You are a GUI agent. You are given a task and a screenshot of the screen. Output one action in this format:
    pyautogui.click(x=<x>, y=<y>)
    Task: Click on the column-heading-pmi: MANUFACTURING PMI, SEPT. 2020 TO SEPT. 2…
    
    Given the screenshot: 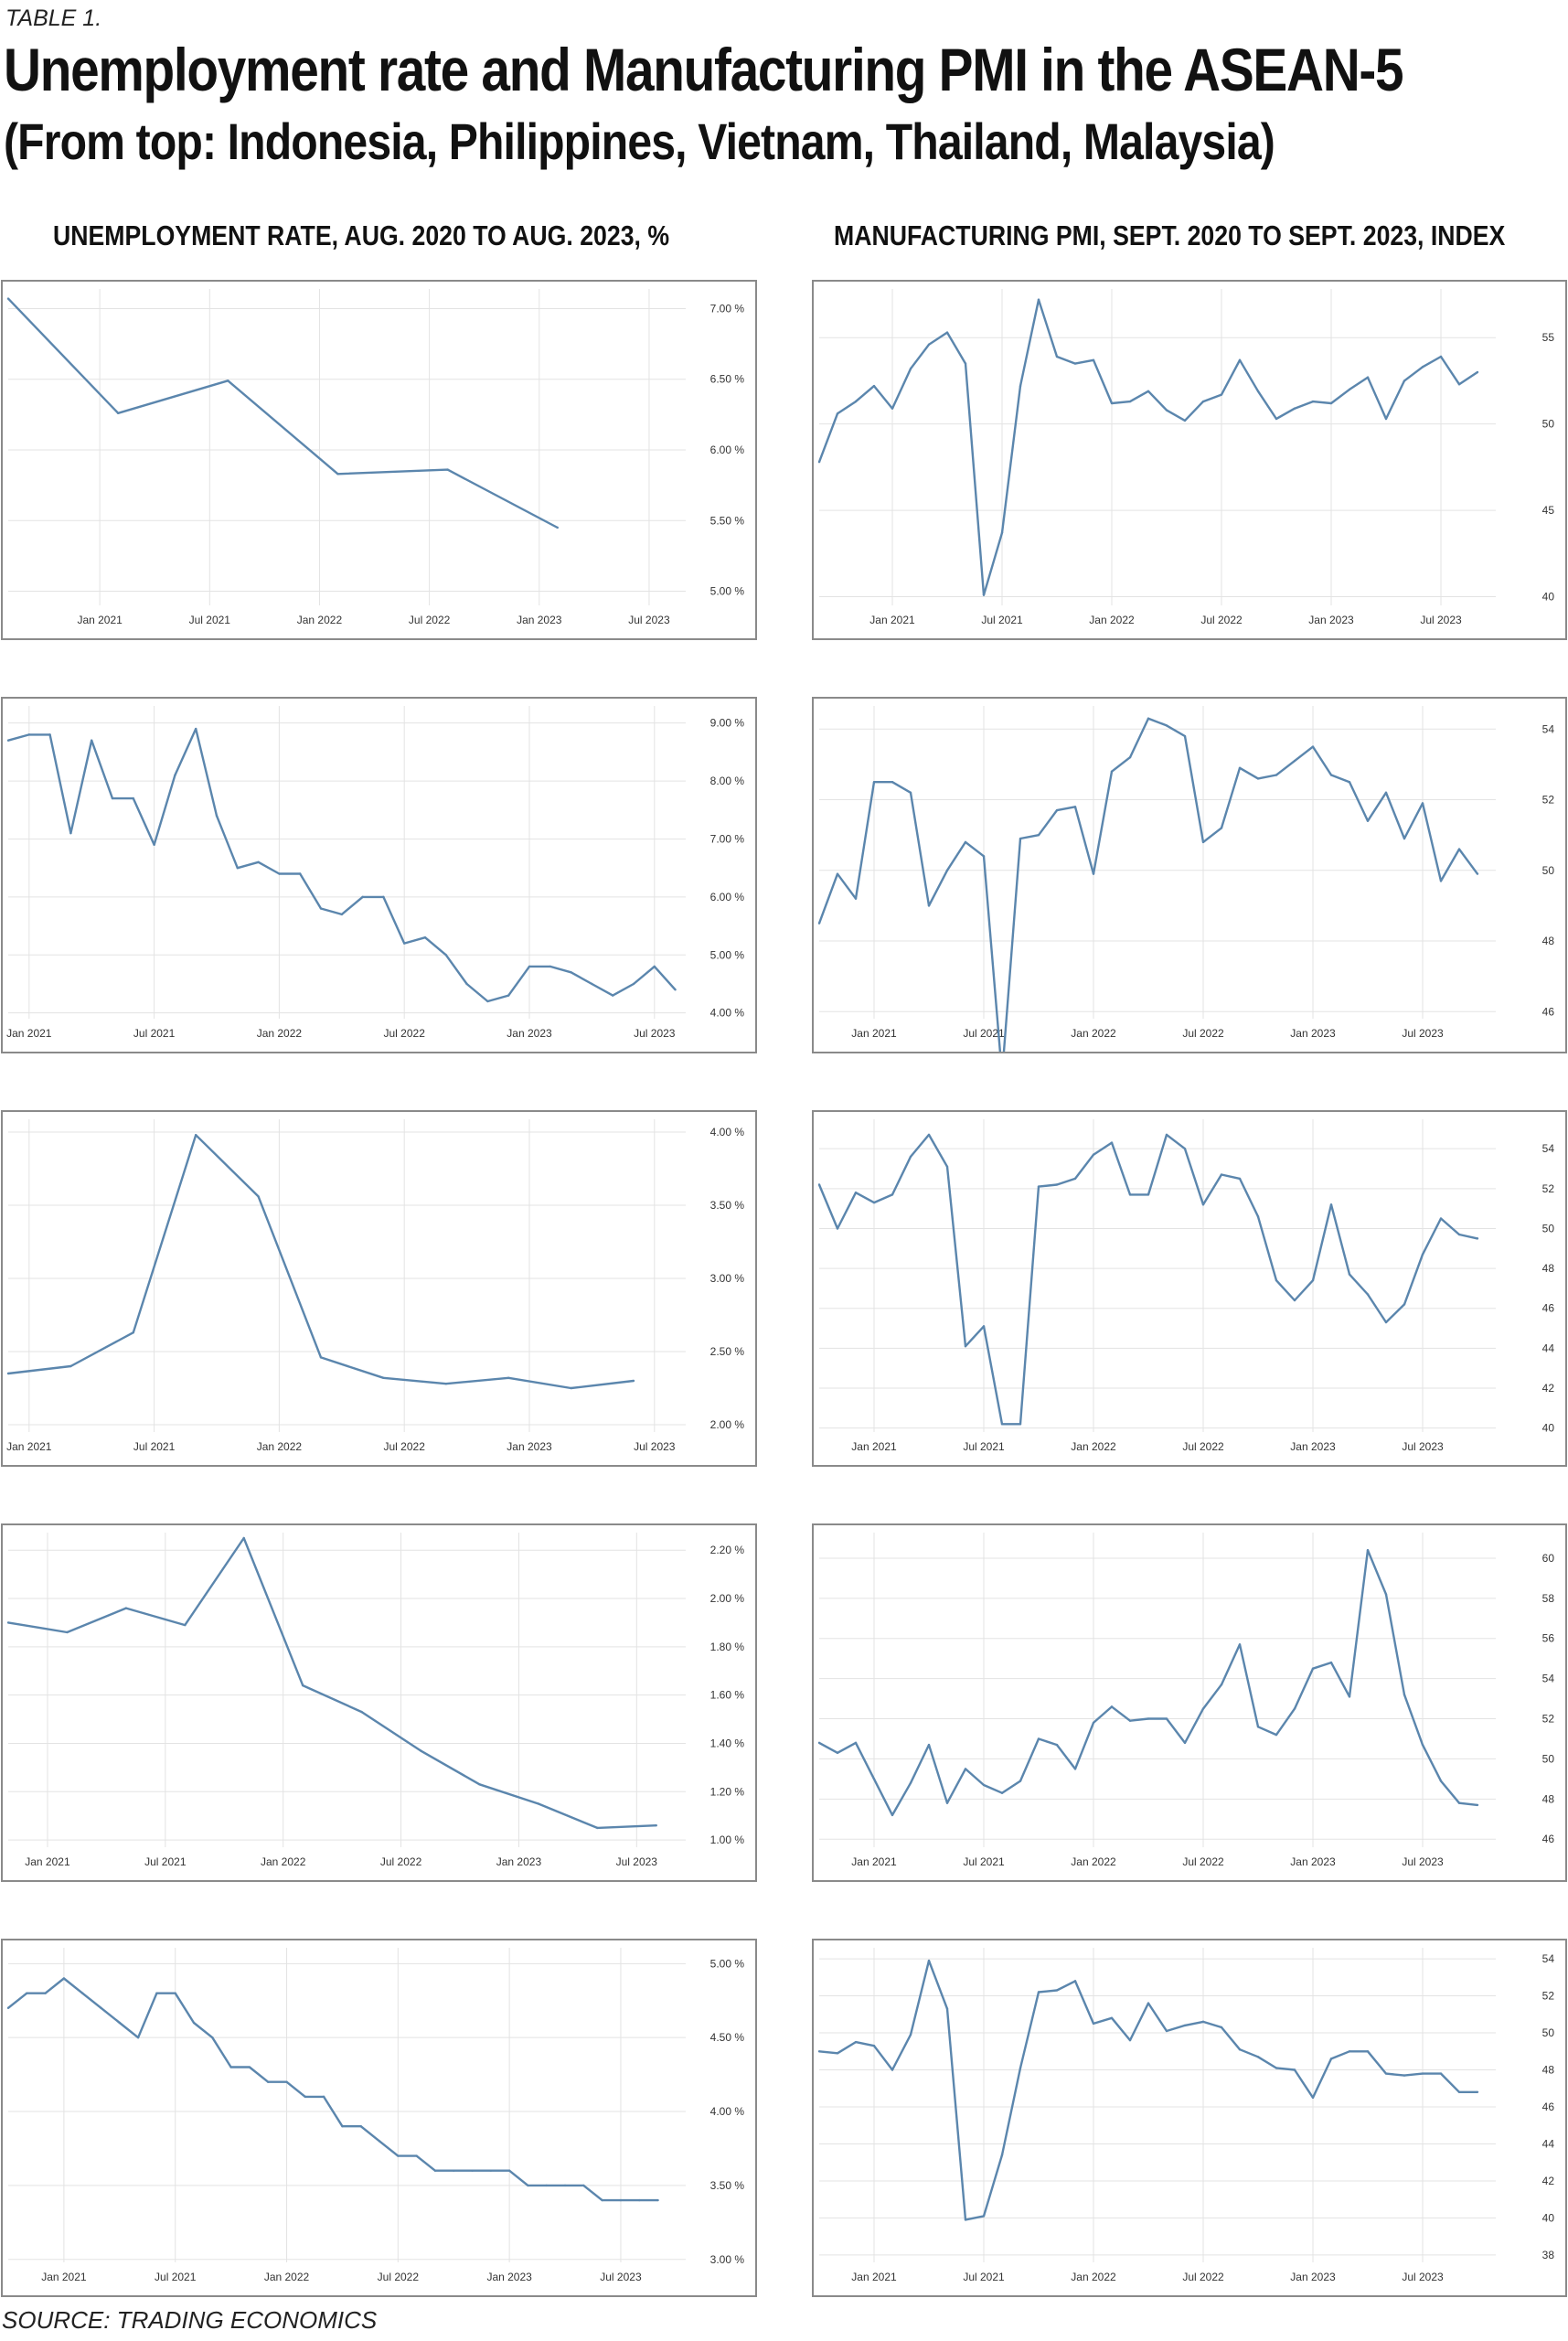 What is the action you would take?
    pyautogui.click(x=1170, y=235)
    